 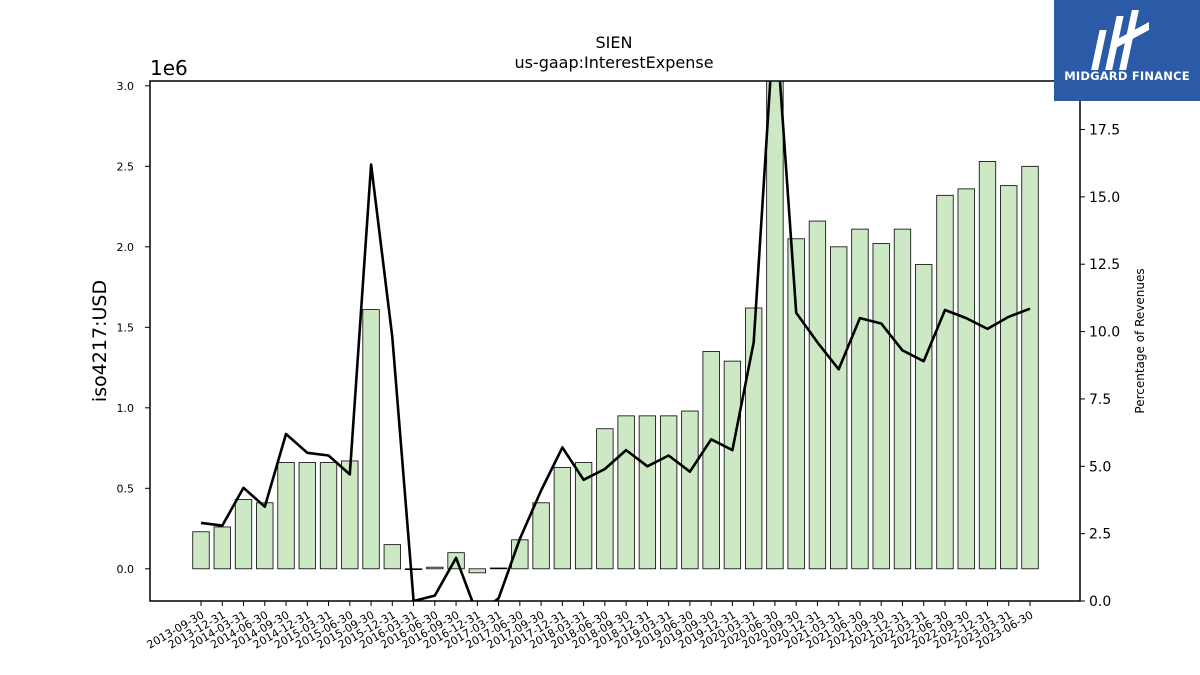 What do you see at coordinates (1127, 76) in the screenshot?
I see `logo-text: MIDGARD FINANCE` at bounding box center [1127, 76].